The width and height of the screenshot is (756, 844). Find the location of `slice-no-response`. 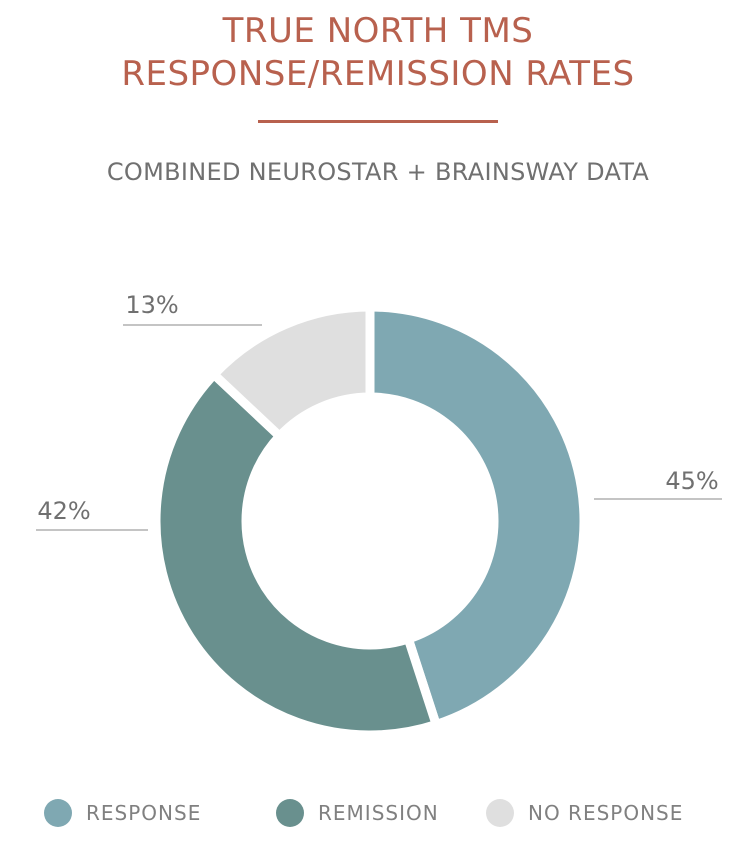

slice-no-response is located at coordinates (291, 372).